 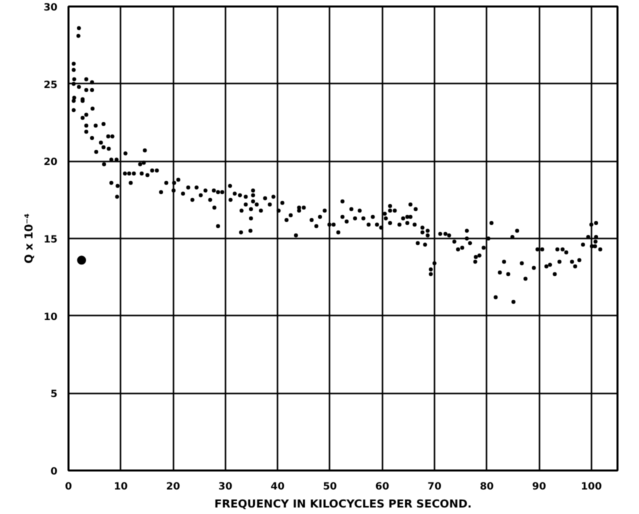 I want to click on y-tick-label: 30, so click(x=51, y=8).